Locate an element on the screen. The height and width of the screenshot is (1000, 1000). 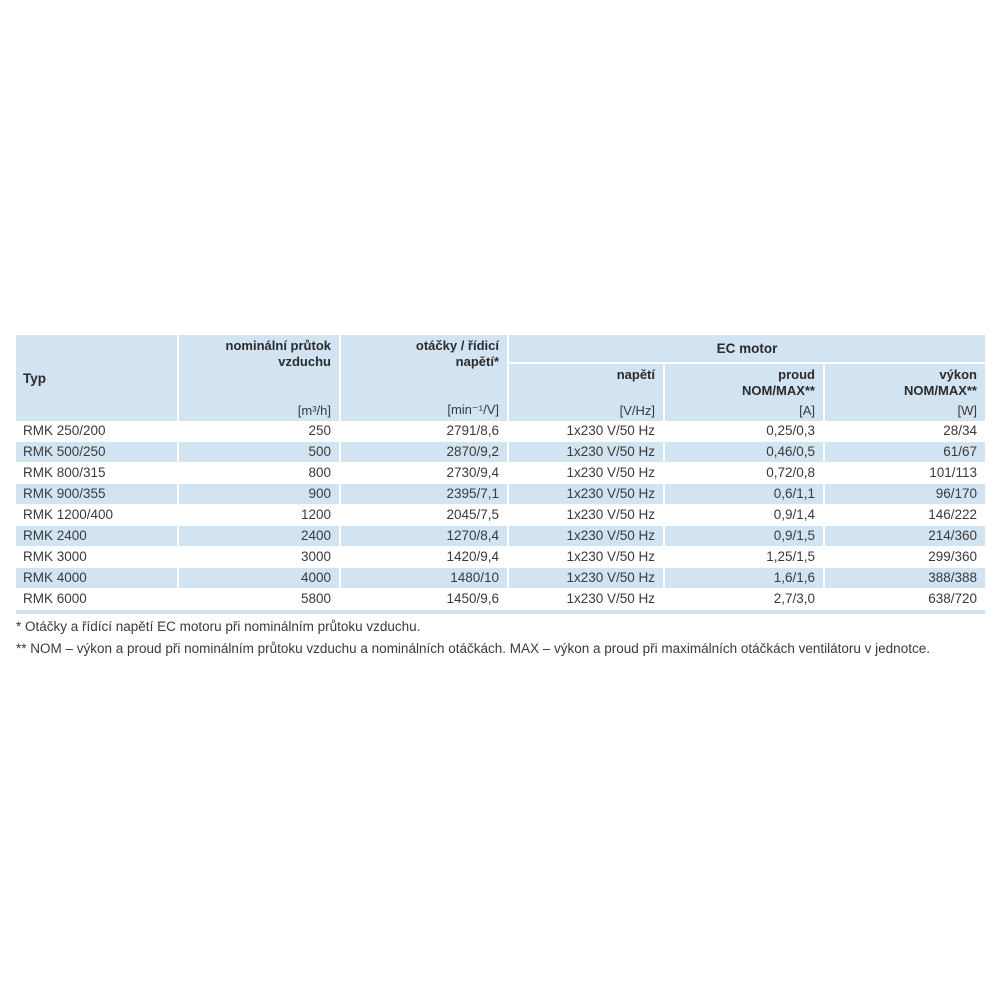
cell-power: 388/388 is located at coordinates (905, 578).